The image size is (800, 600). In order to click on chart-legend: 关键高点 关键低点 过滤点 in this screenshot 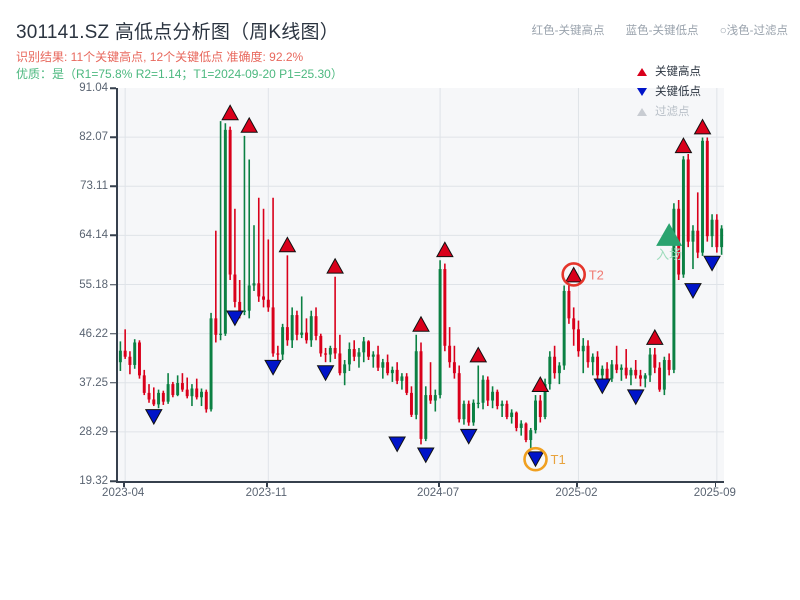, I will do `click(669, 92)`.